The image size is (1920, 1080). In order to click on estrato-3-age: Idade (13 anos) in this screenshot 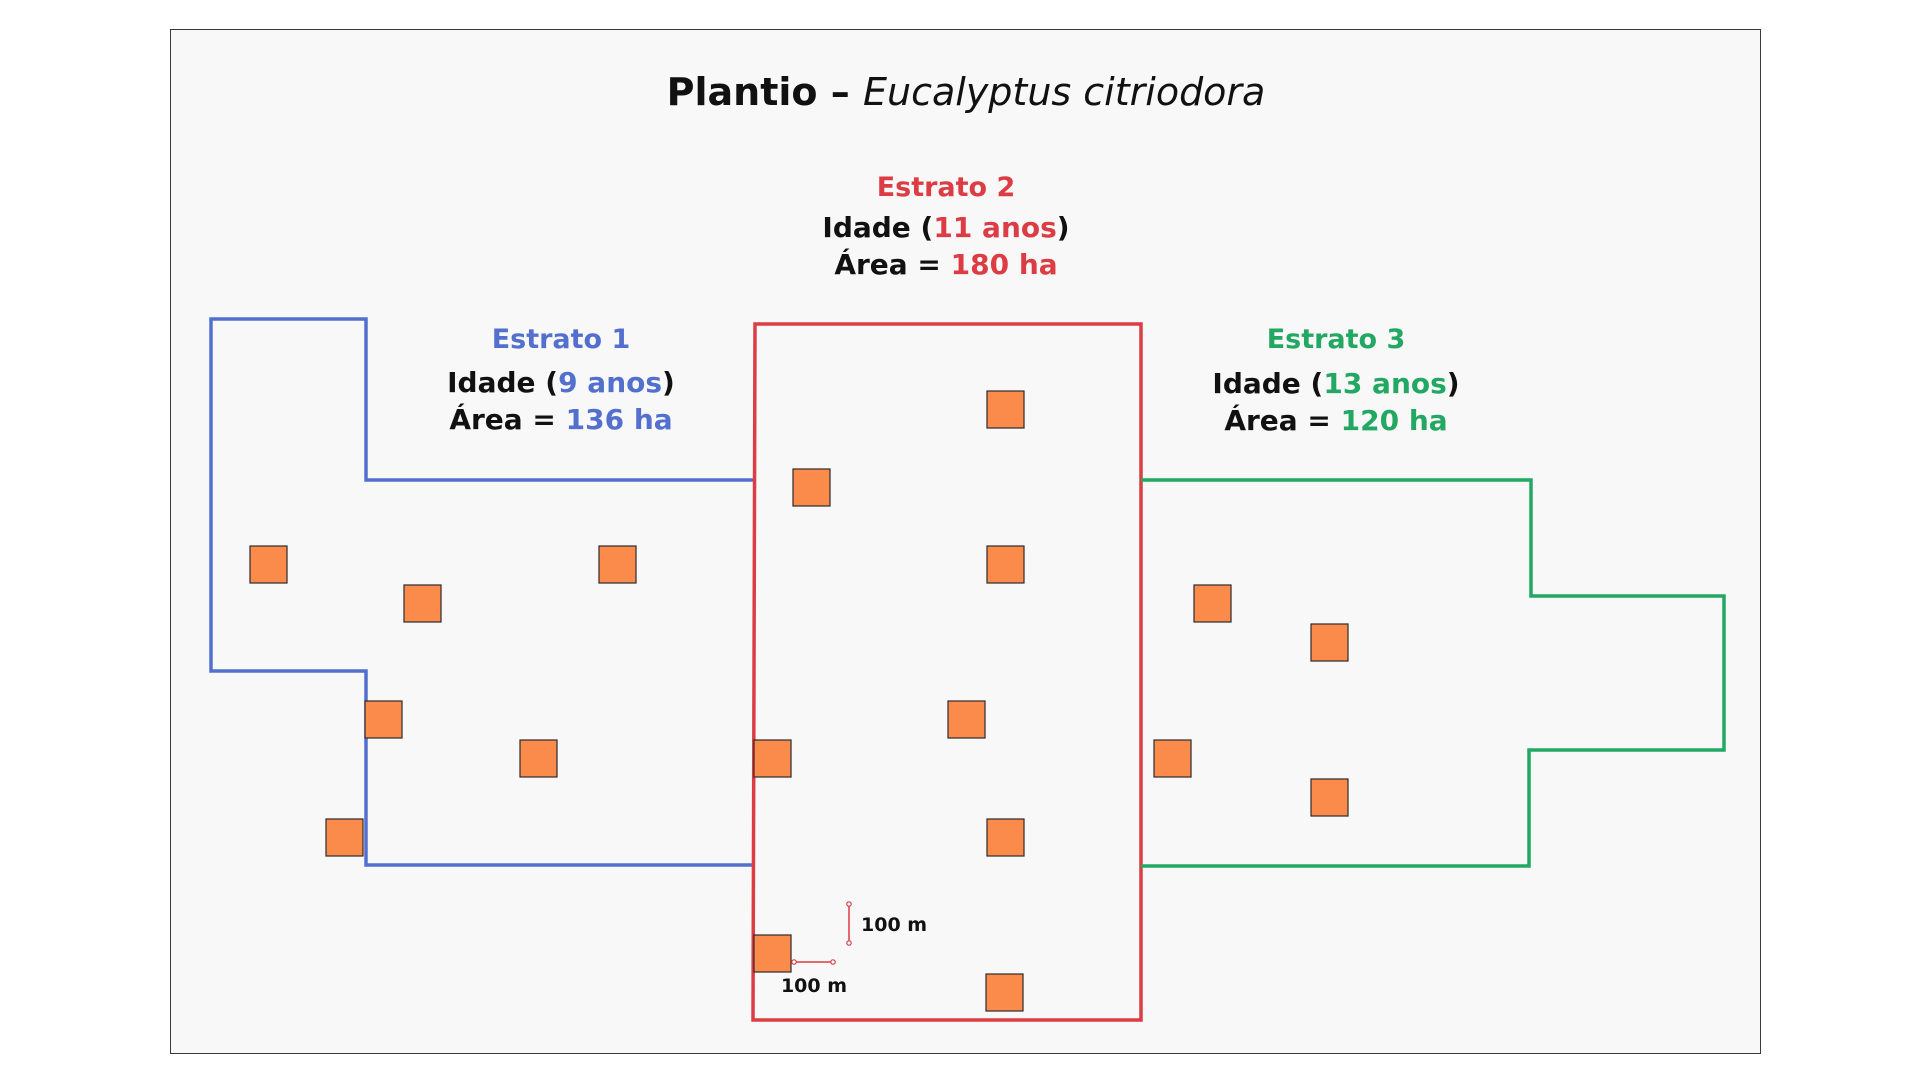, I will do `click(1335, 383)`.